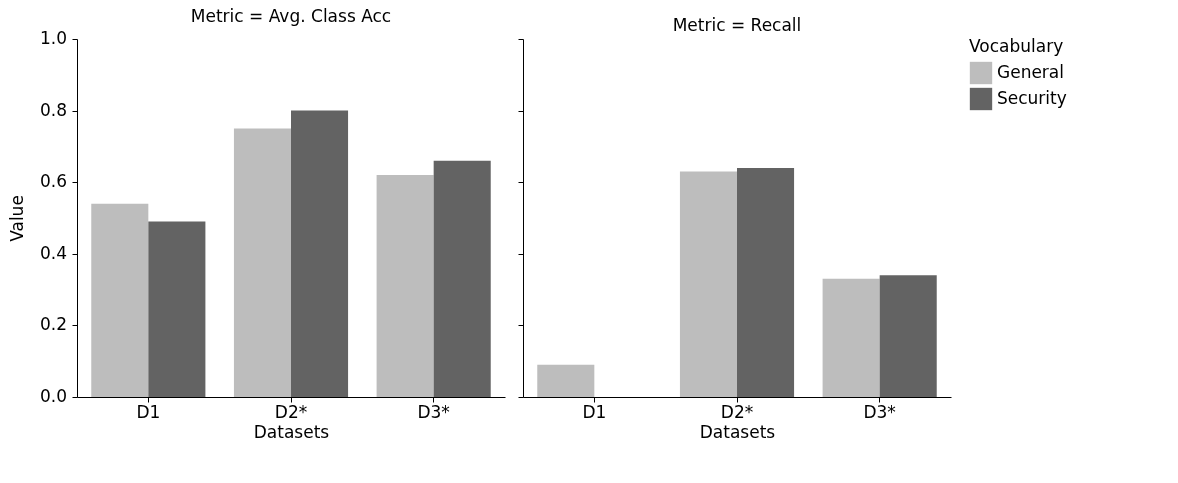 The height and width of the screenshot is (483, 1178). Describe the element at coordinates (1016, 46) in the screenshot. I see `legend-title: Vocabulary` at that location.